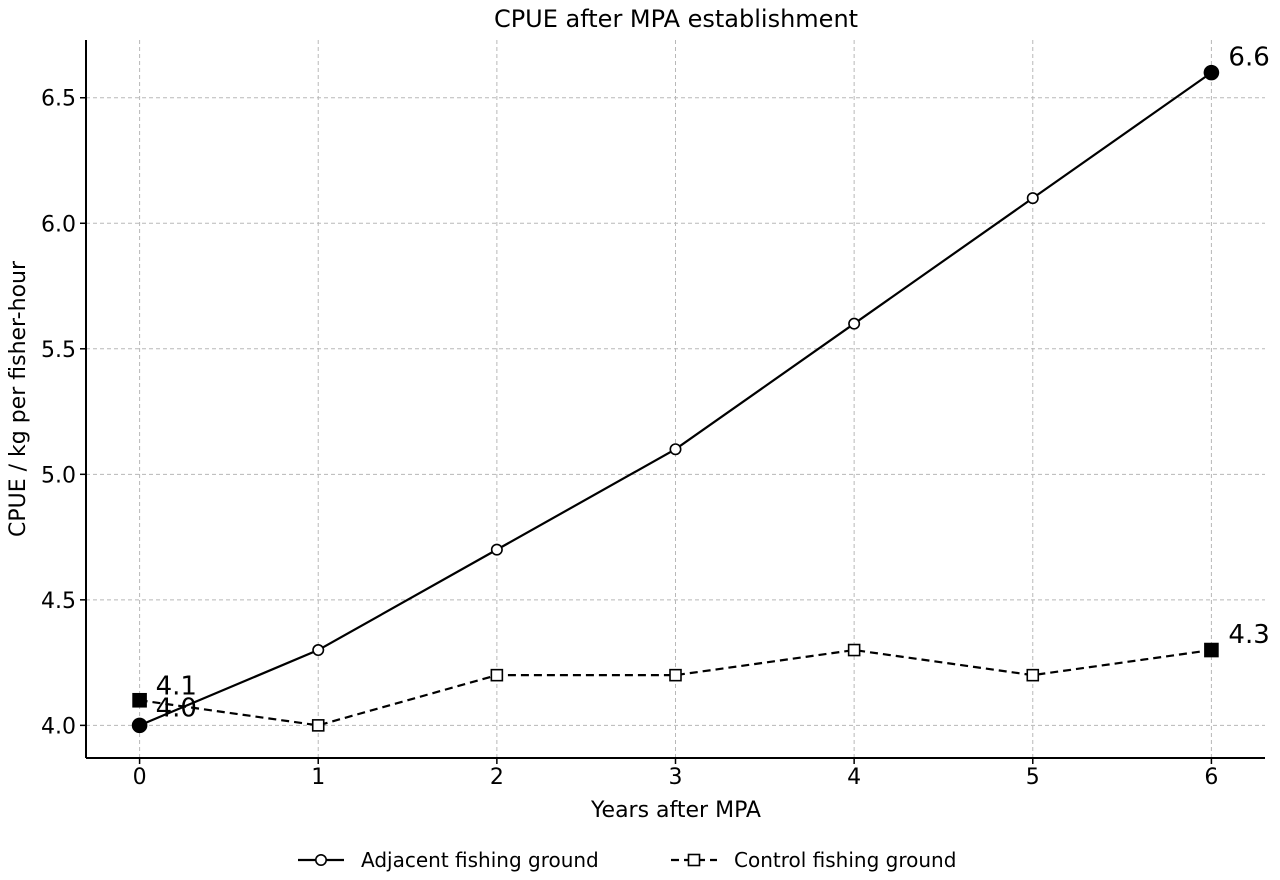 The height and width of the screenshot is (880, 1280). I want to click on x-tick-label: 3, so click(676, 777).